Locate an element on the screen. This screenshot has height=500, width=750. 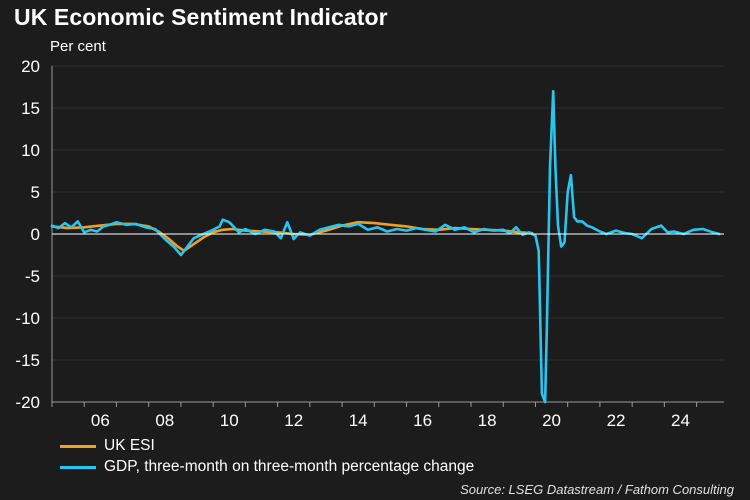
x-tick-label: 24 is located at coordinates (680, 420).